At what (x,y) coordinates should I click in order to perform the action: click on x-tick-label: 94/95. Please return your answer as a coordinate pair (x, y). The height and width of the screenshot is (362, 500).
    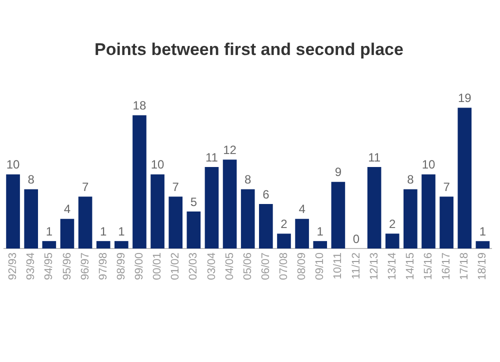
    Looking at the image, I should click on (49, 266).